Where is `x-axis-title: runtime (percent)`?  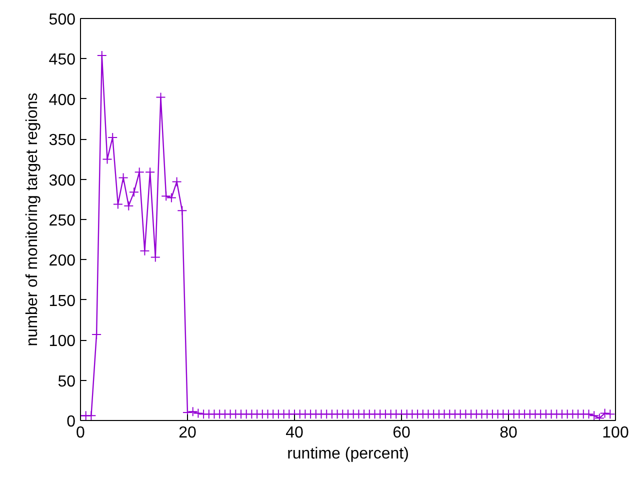 x-axis-title: runtime (percent) is located at coordinates (348, 454).